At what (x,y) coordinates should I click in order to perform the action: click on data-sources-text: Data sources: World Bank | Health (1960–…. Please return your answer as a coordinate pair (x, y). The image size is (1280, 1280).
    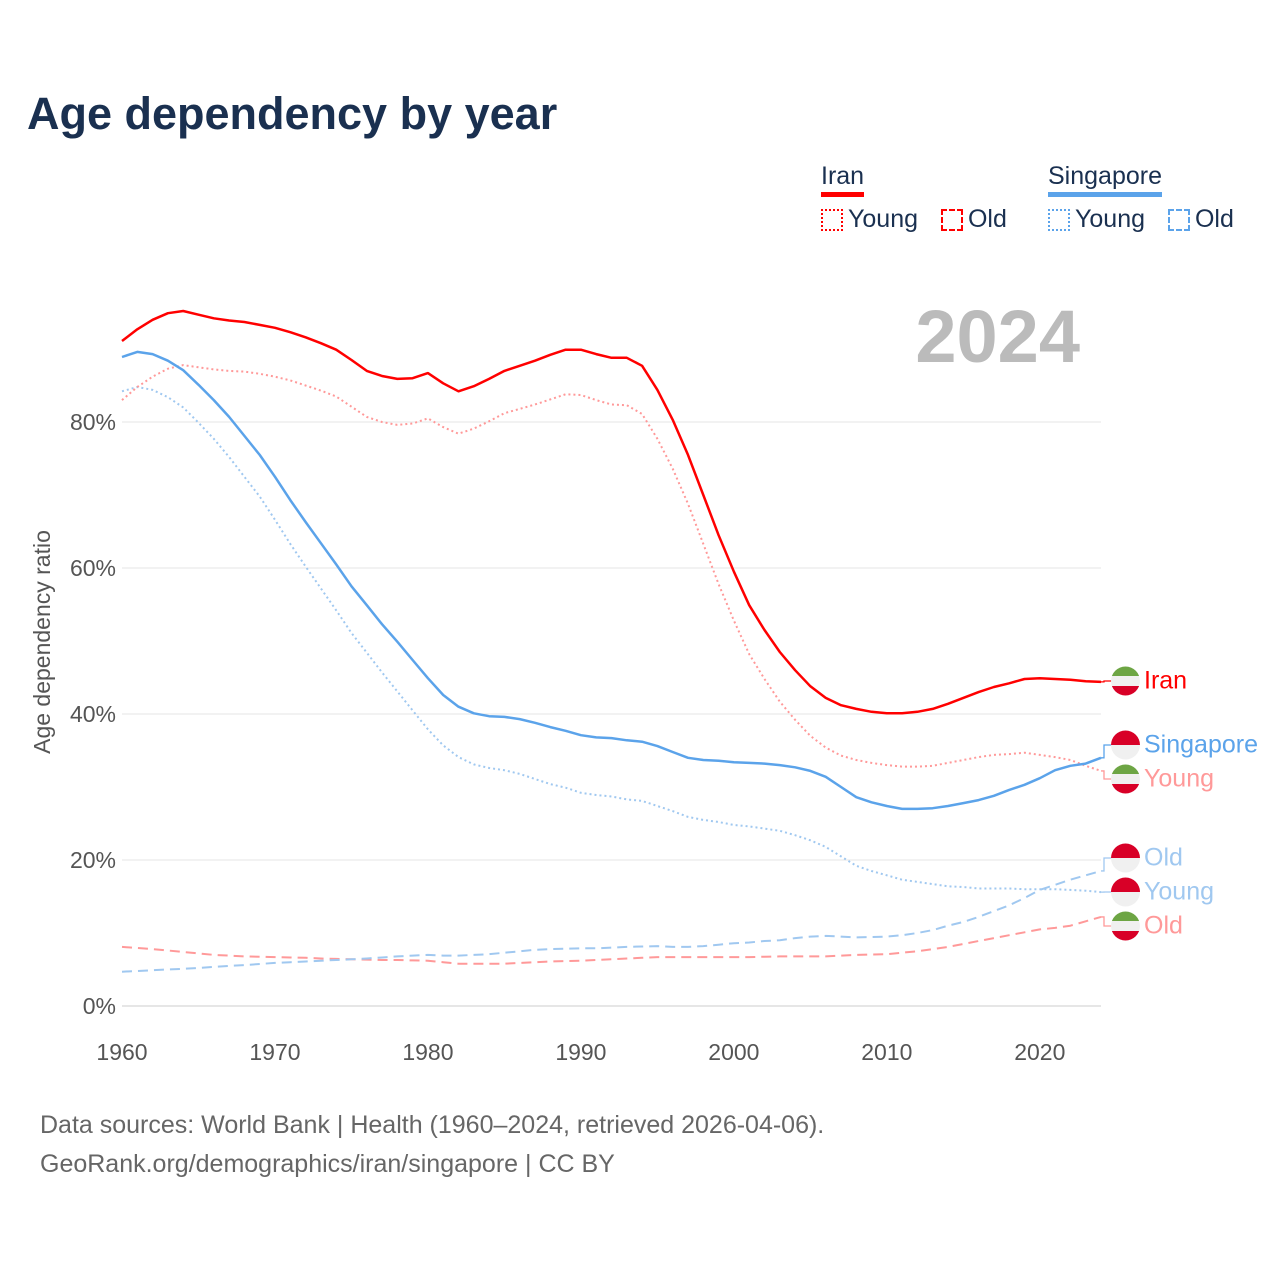
    Looking at the image, I should click on (432, 1125).